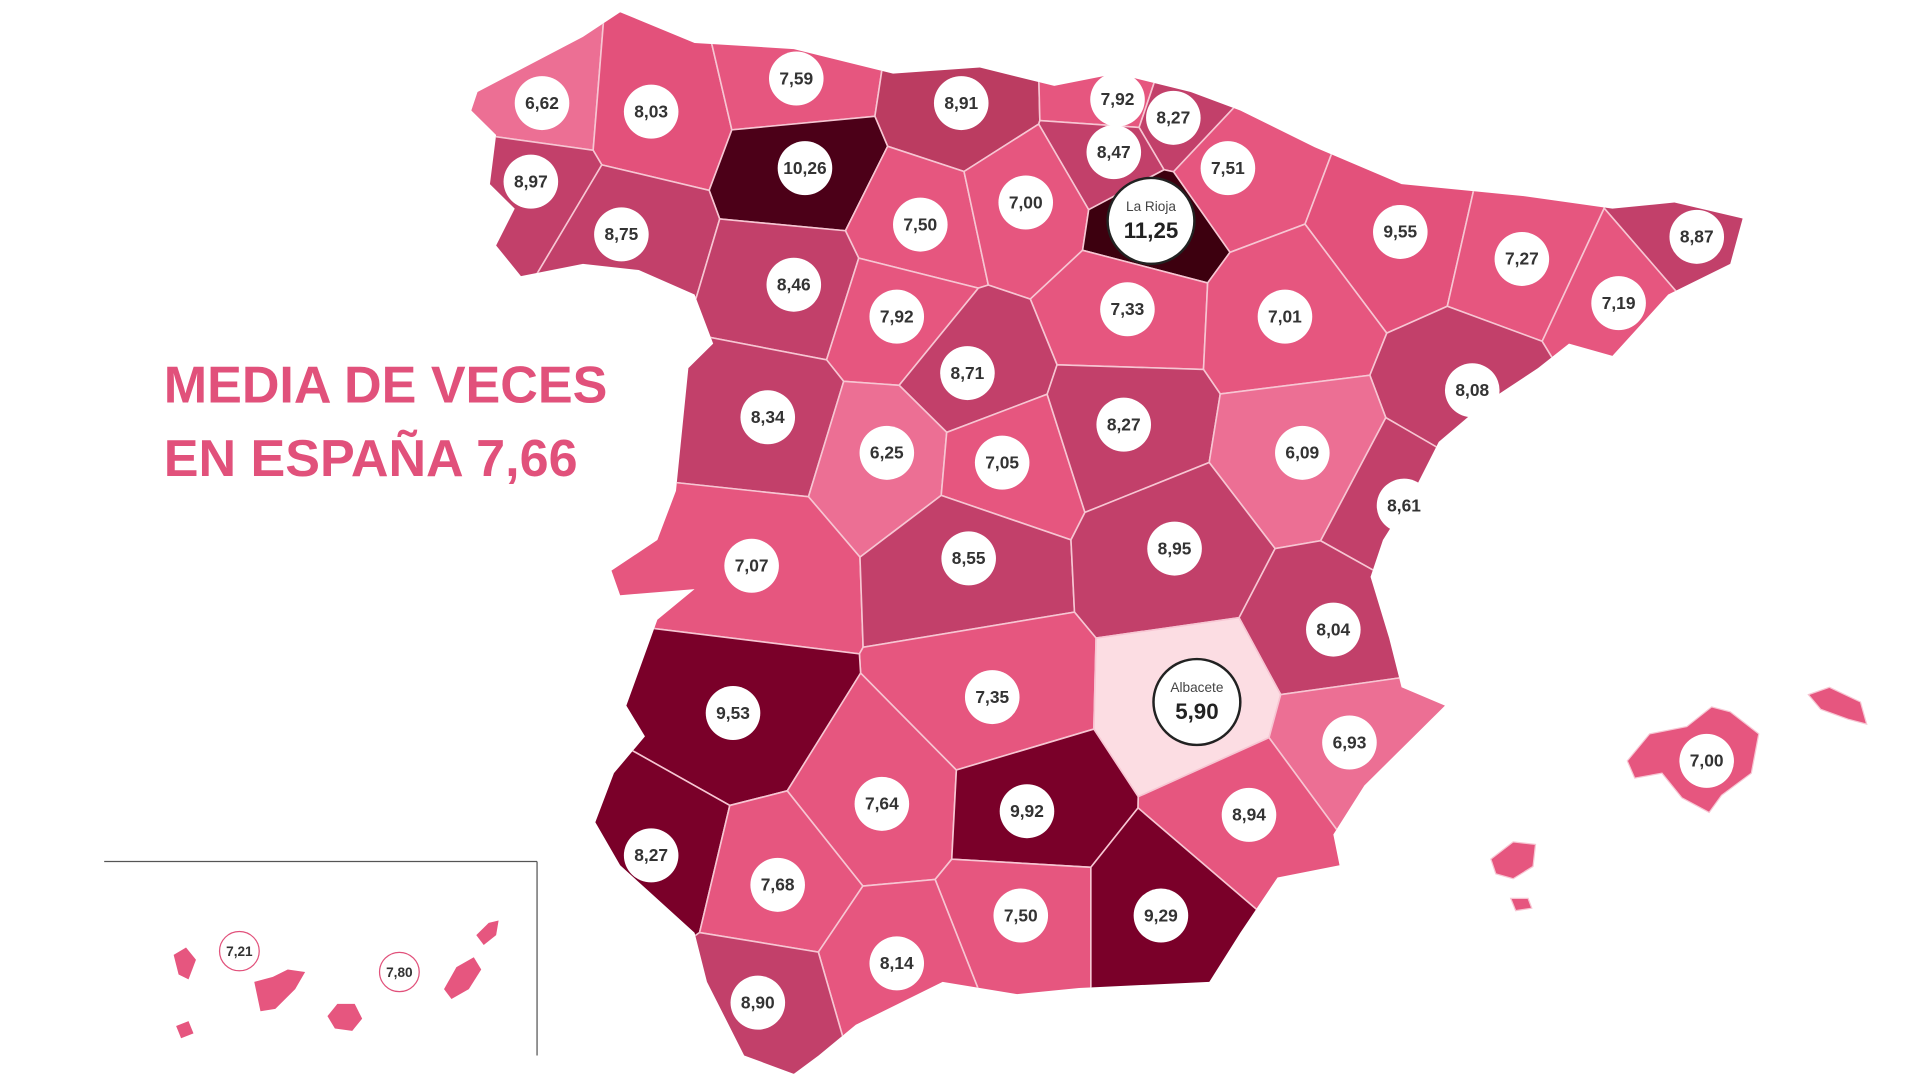 The width and height of the screenshot is (1920, 1080). I want to click on region-value: 8,46, so click(794, 285).